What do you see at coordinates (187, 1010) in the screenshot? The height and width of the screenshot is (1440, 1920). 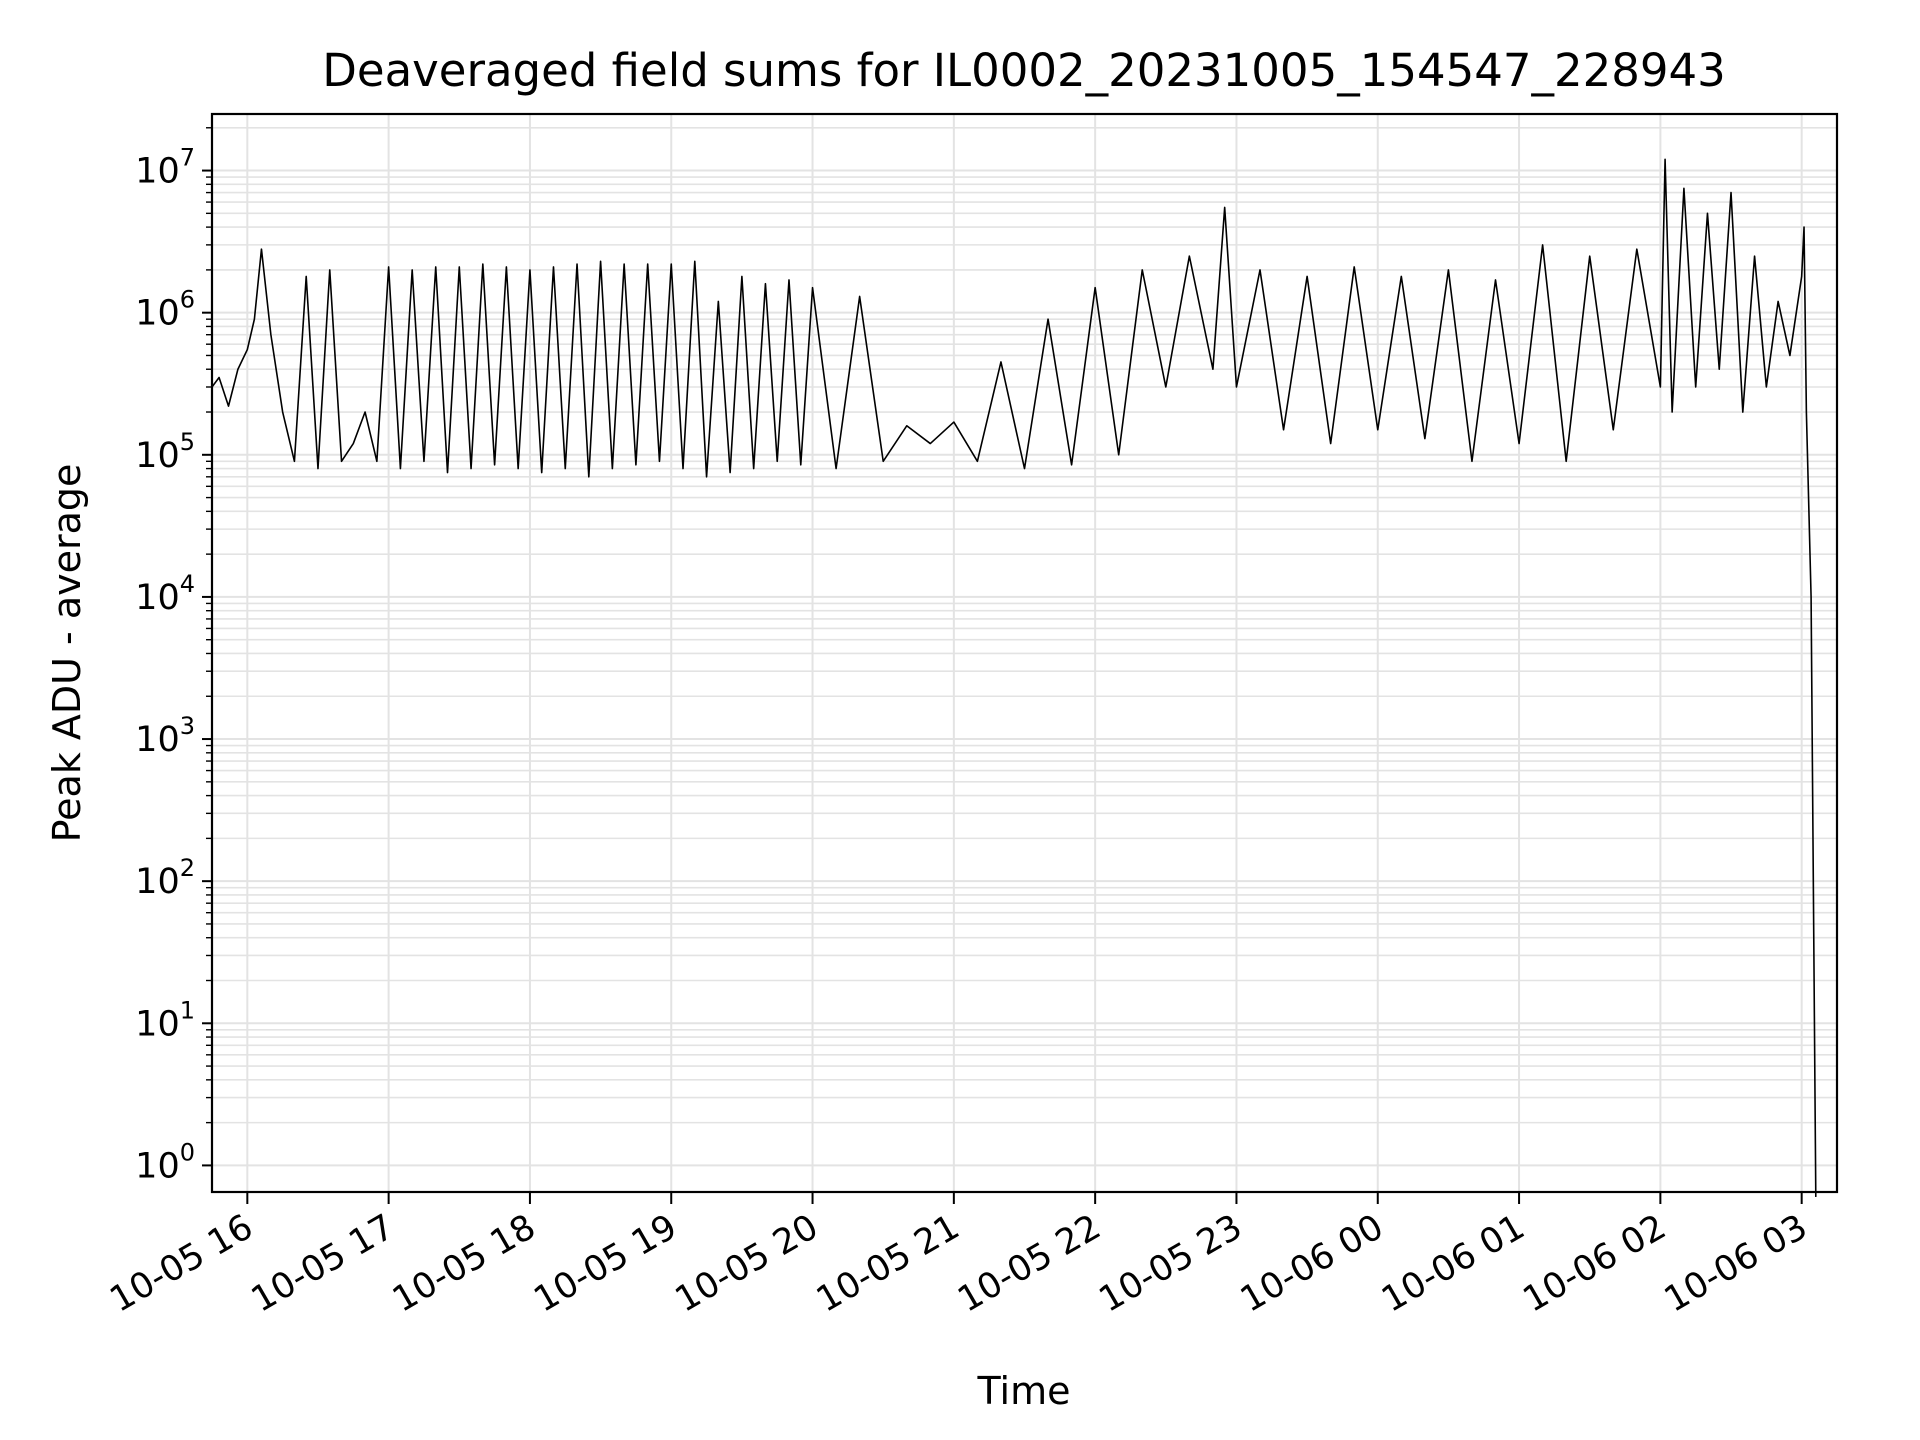 I see `y-tick-exponent: 1` at bounding box center [187, 1010].